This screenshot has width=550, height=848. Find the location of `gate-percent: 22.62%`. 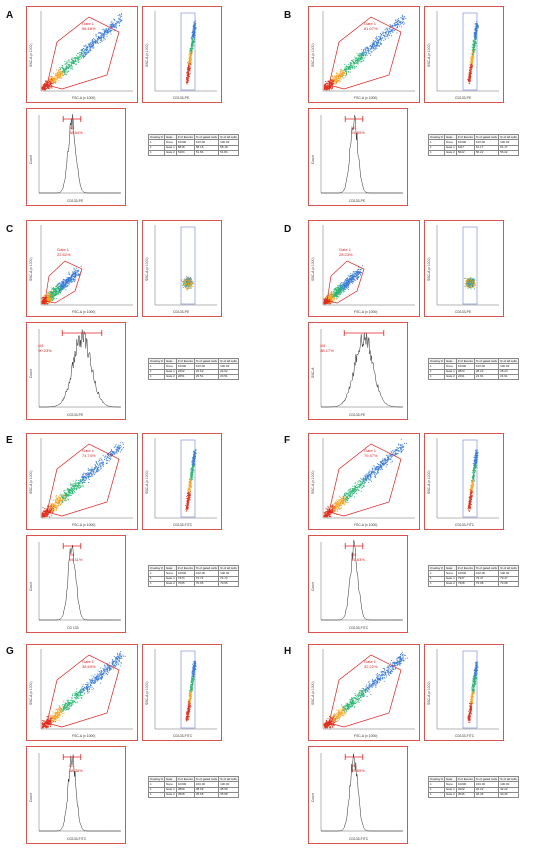

gate-percent: 22.62% is located at coordinates (64, 254).